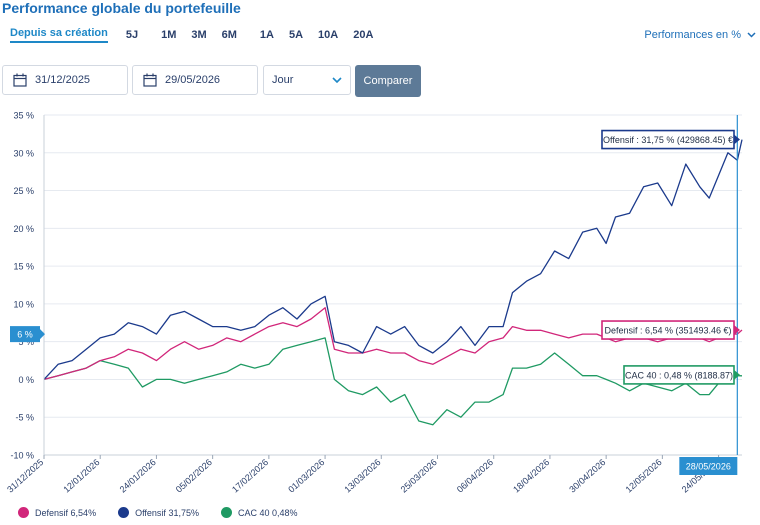 The image size is (760, 525). I want to click on x-tick-label: 18/04/2026, so click(531, 476).